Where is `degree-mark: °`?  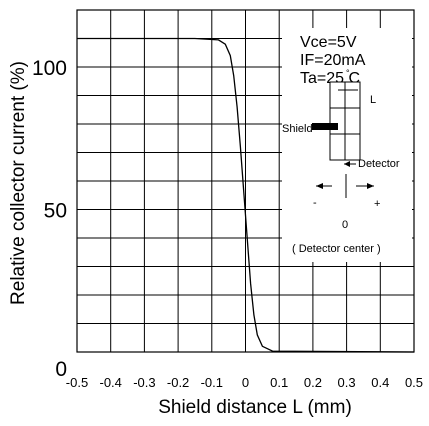 degree-mark: ° is located at coordinates (348, 73).